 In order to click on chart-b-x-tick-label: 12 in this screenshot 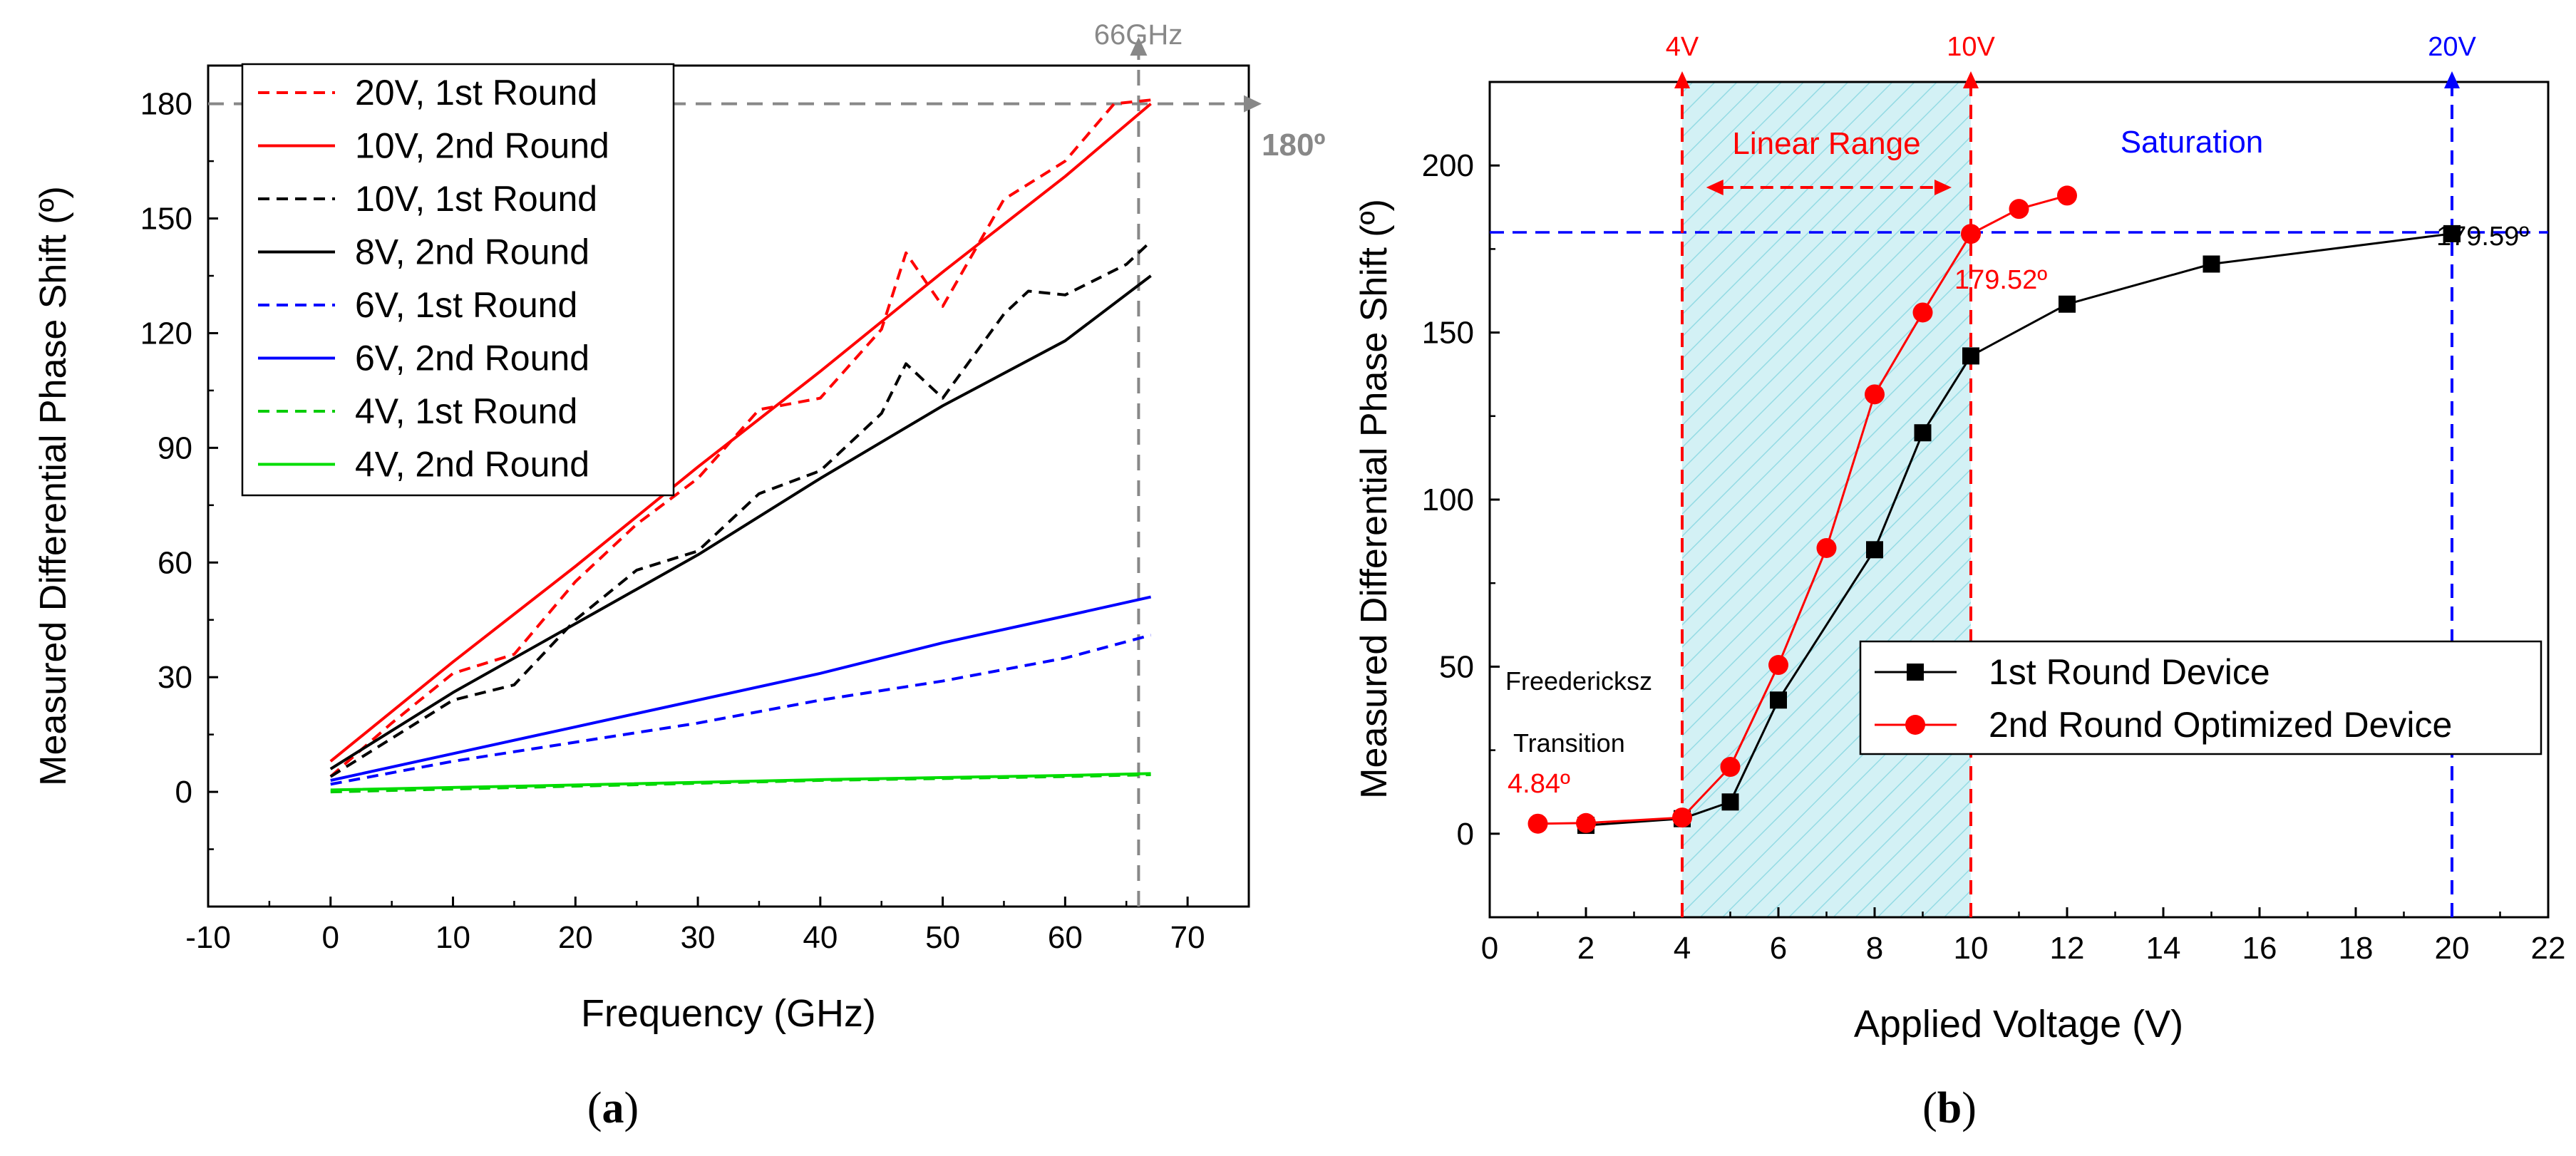, I will do `click(2067, 948)`.